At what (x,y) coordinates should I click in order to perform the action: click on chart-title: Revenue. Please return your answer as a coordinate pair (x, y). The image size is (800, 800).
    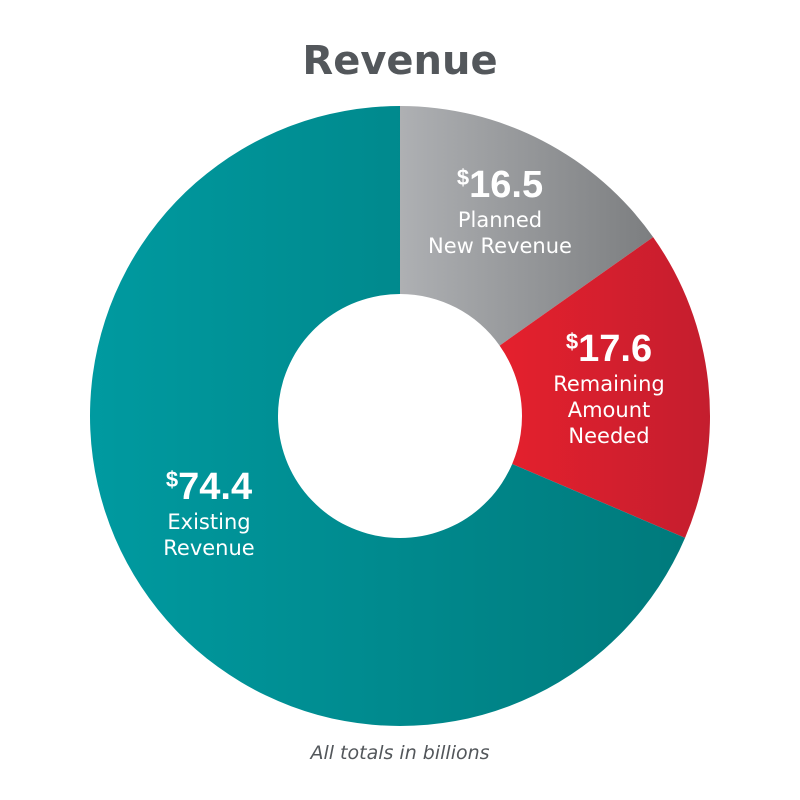
    Looking at the image, I should click on (400, 61).